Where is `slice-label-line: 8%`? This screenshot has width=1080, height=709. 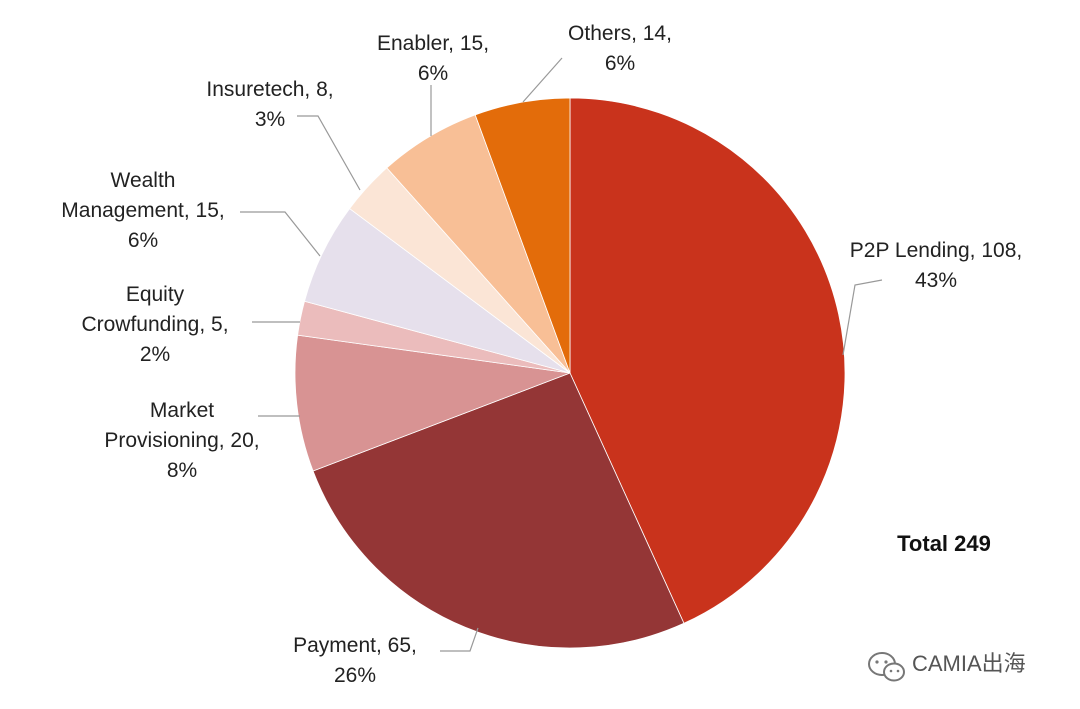
slice-label-line: 8% is located at coordinates (182, 470).